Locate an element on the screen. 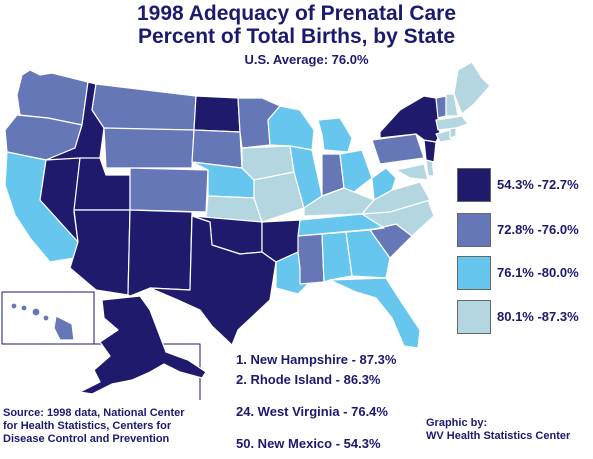  state-new-jersey is located at coordinates (430, 151).